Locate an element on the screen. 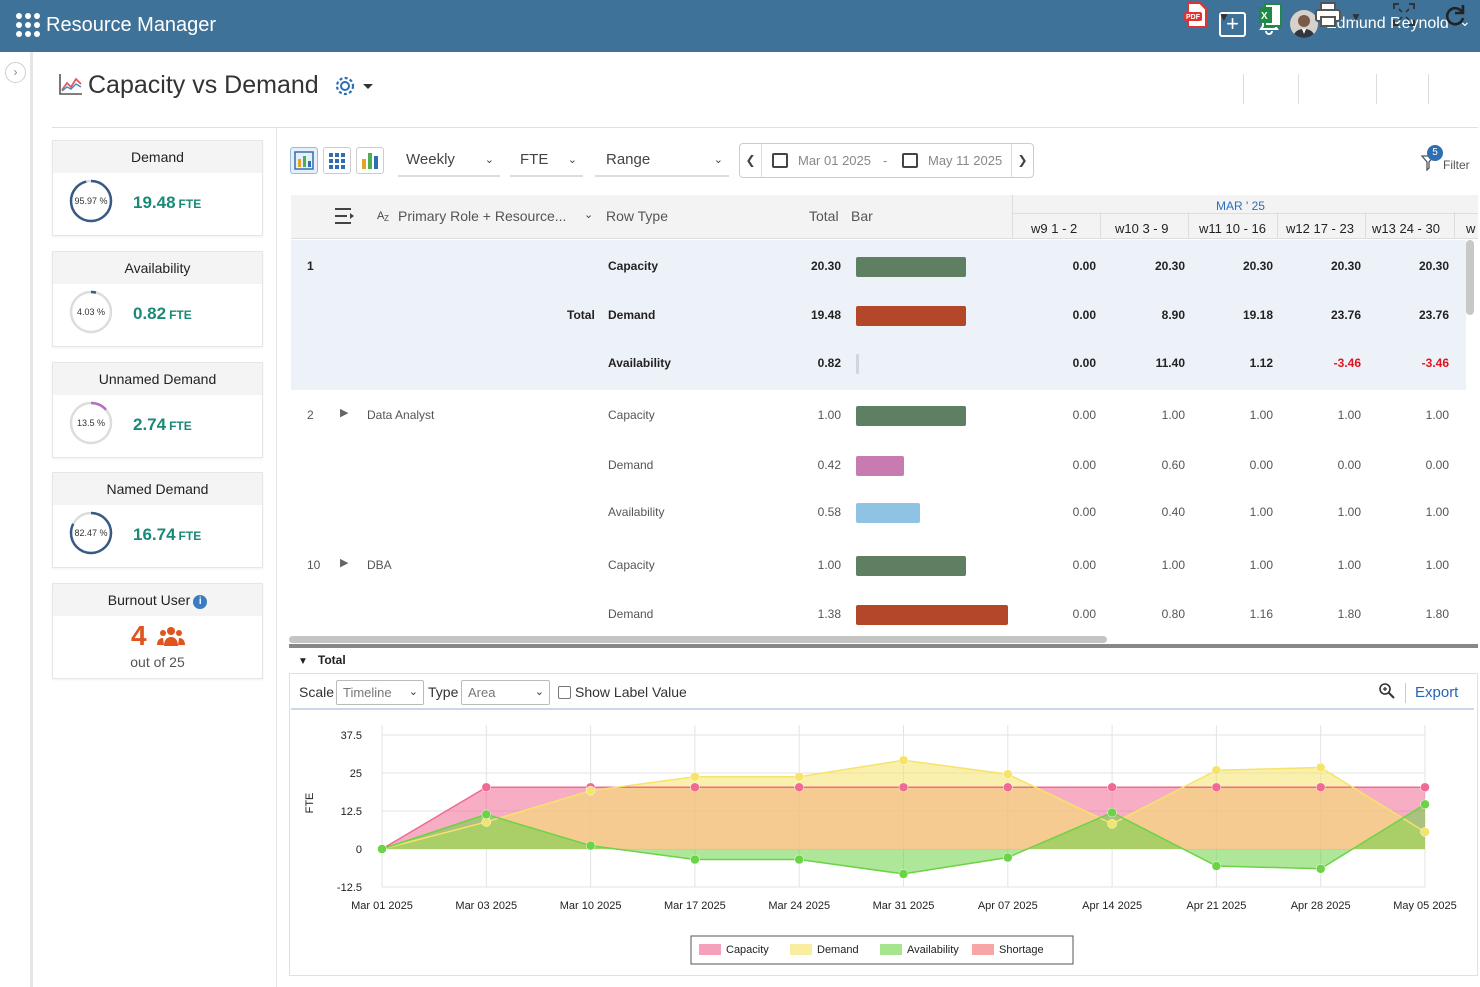  page-title: Capacity vs Demand is located at coordinates (203, 85).